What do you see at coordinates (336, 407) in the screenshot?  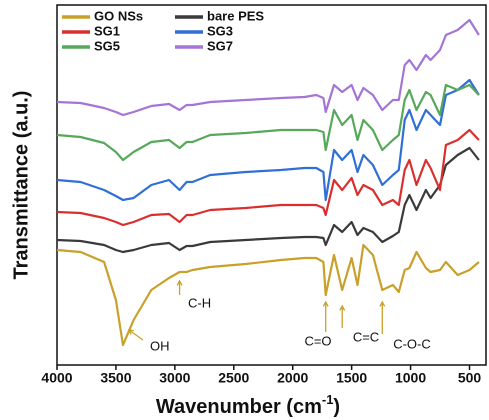 I see `x-axis-label-tail: )` at bounding box center [336, 407].